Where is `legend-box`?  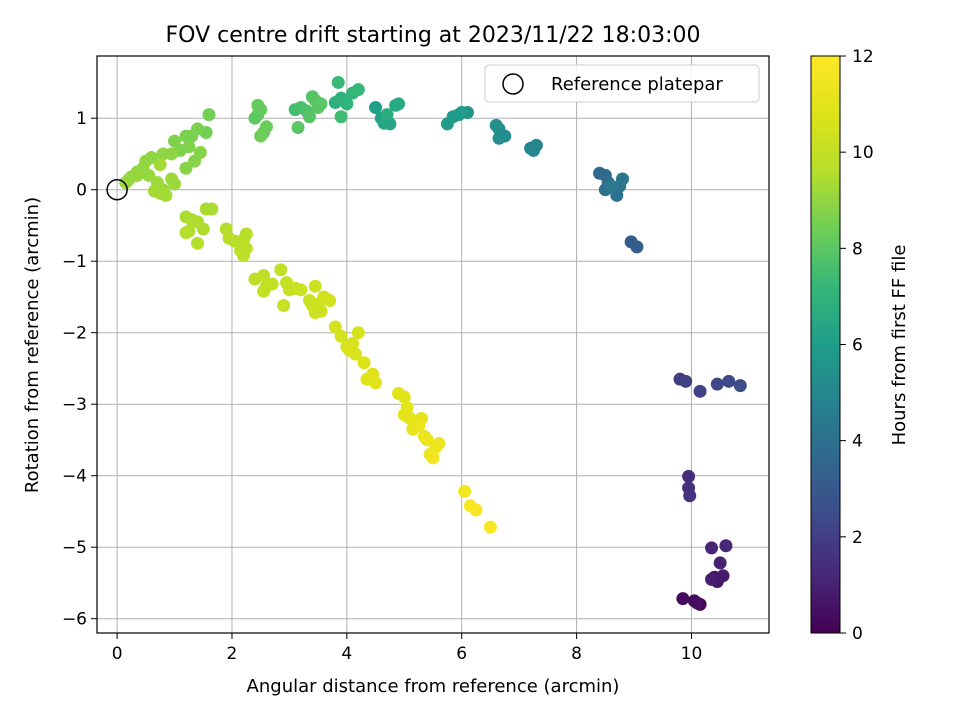 legend-box is located at coordinates (622, 83).